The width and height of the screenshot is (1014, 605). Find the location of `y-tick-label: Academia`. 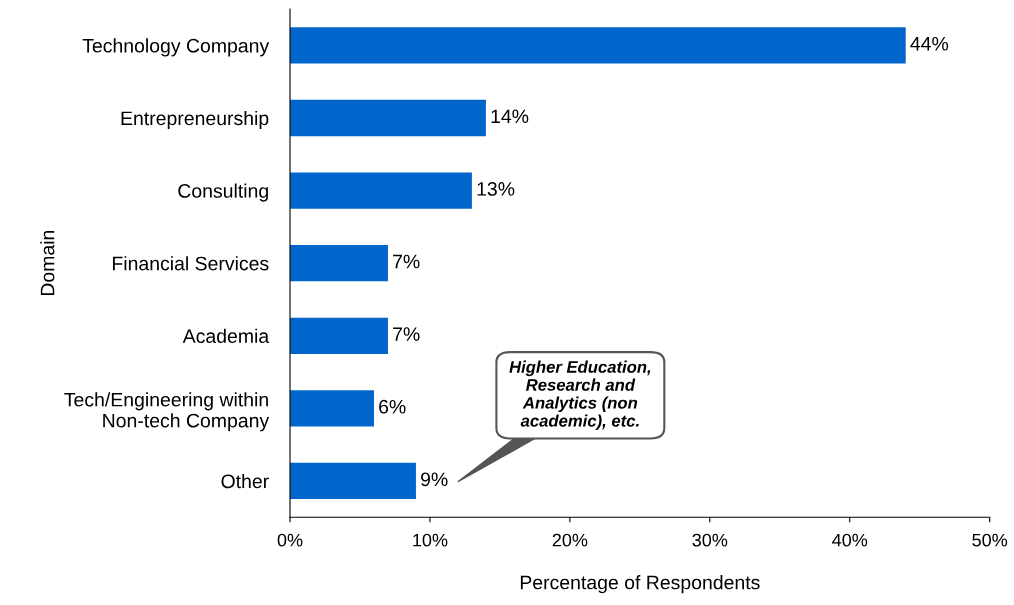

y-tick-label: Academia is located at coordinates (226, 336).